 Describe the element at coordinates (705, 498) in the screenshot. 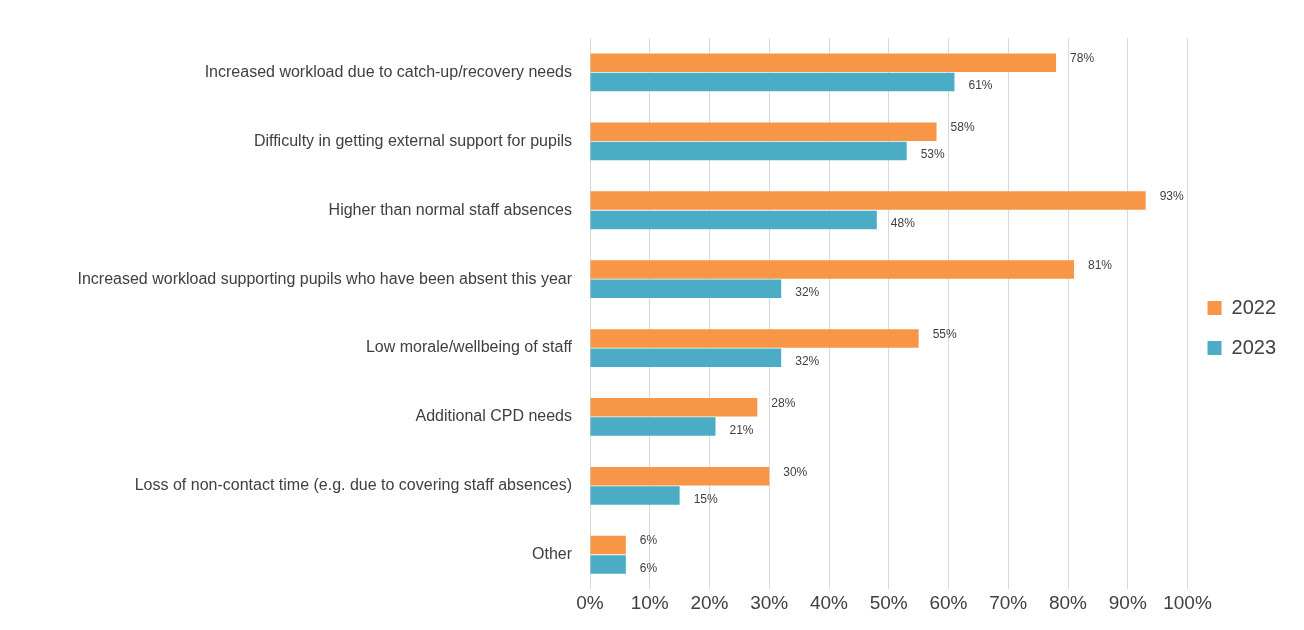

I see `data-label: 15%` at that location.